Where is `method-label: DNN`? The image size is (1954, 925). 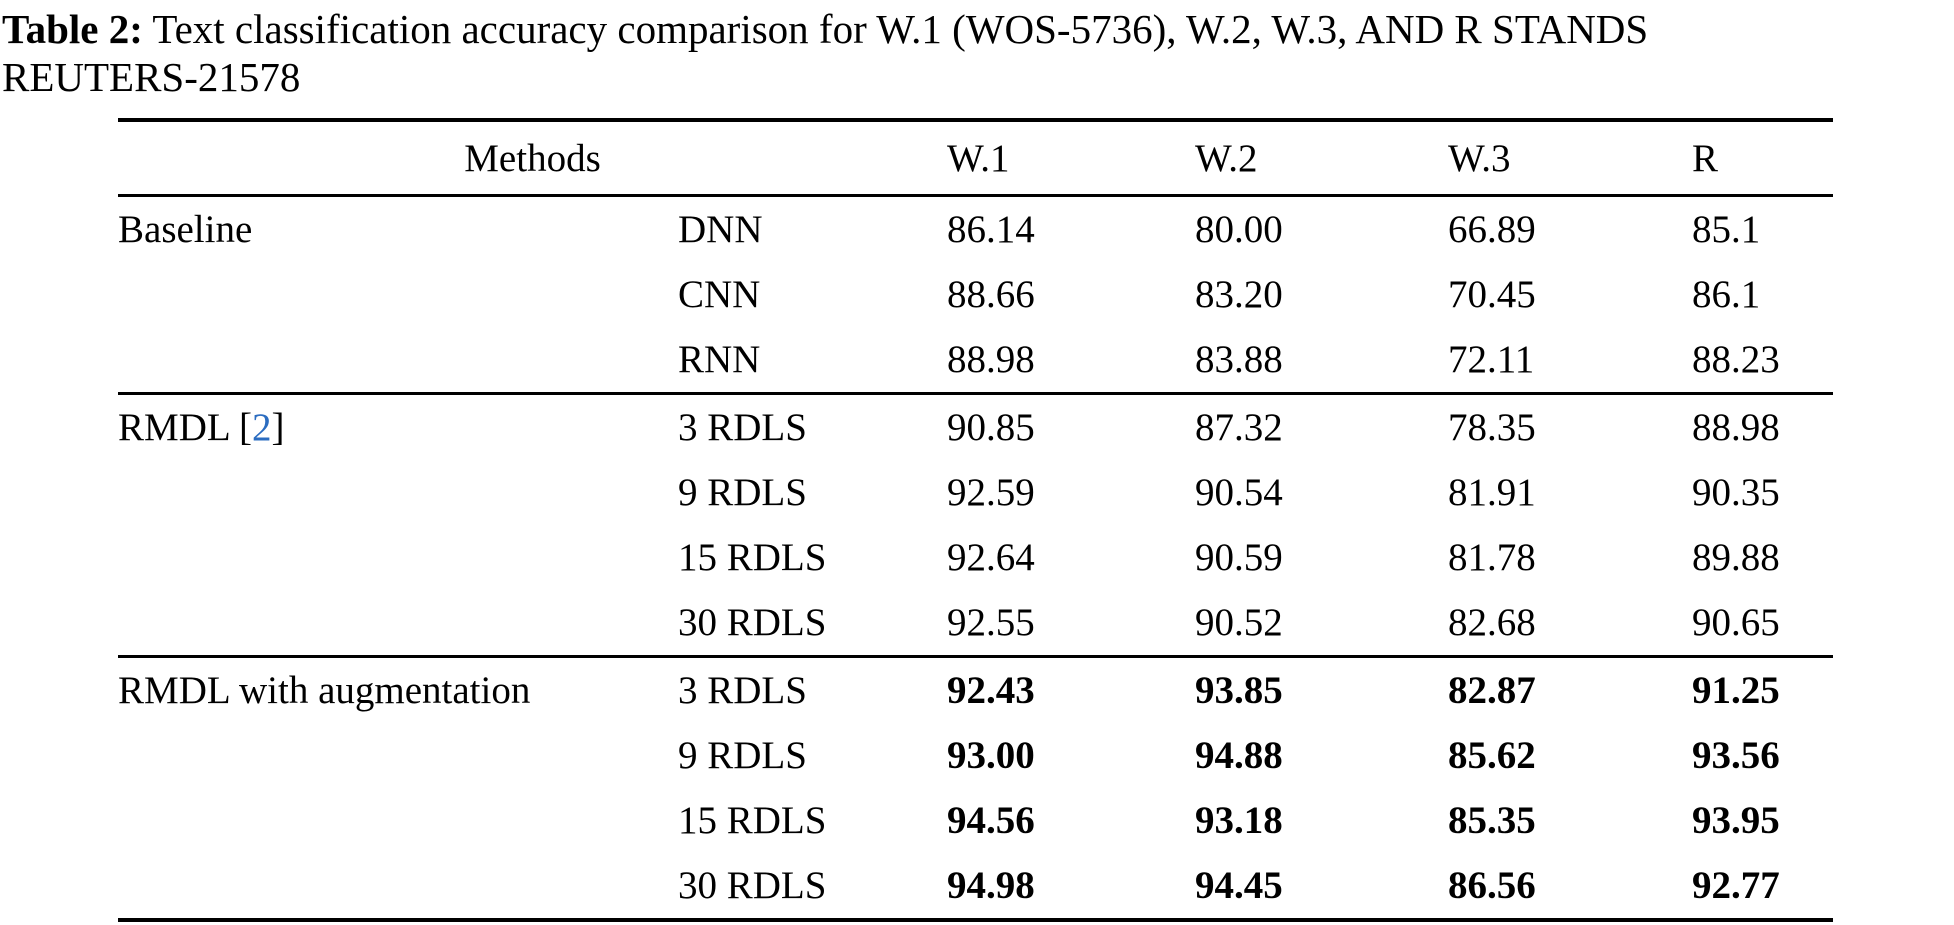 method-label: DNN is located at coordinates (720, 229).